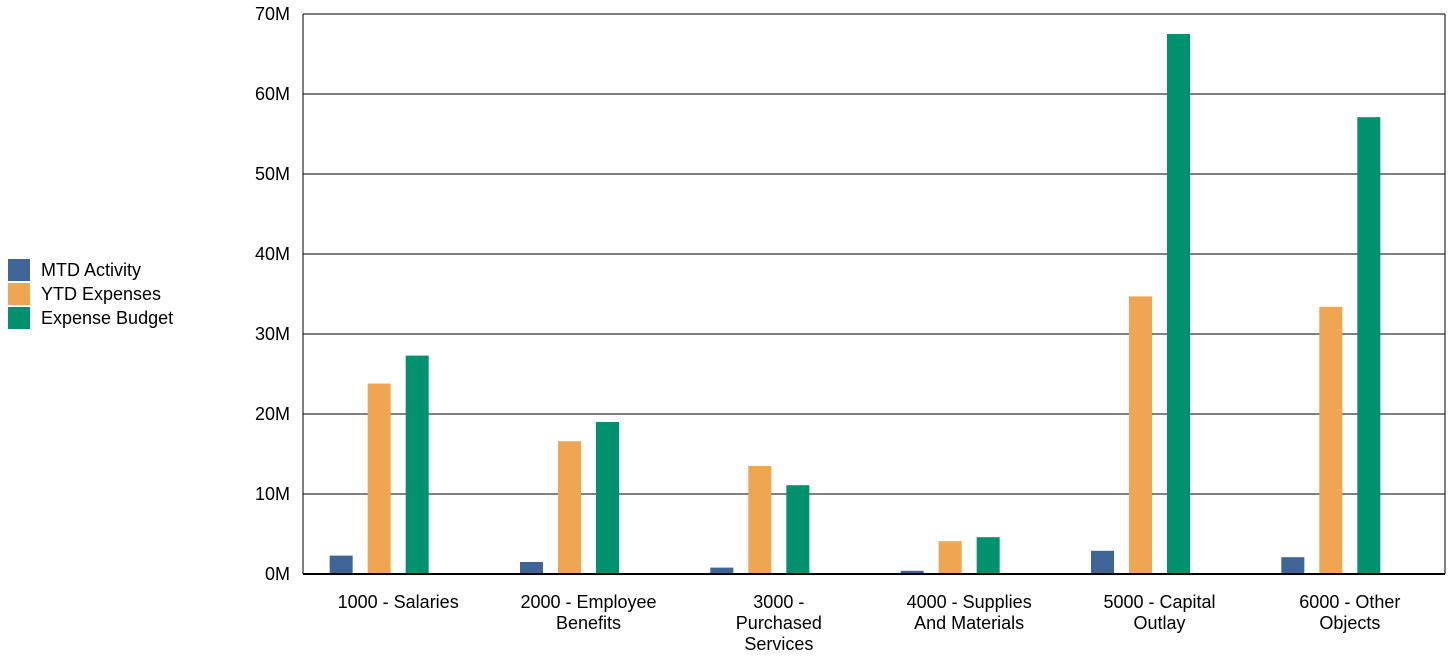 This screenshot has height=659, width=1453. What do you see at coordinates (588, 623) in the screenshot?
I see `x-category-label: Benefits` at bounding box center [588, 623].